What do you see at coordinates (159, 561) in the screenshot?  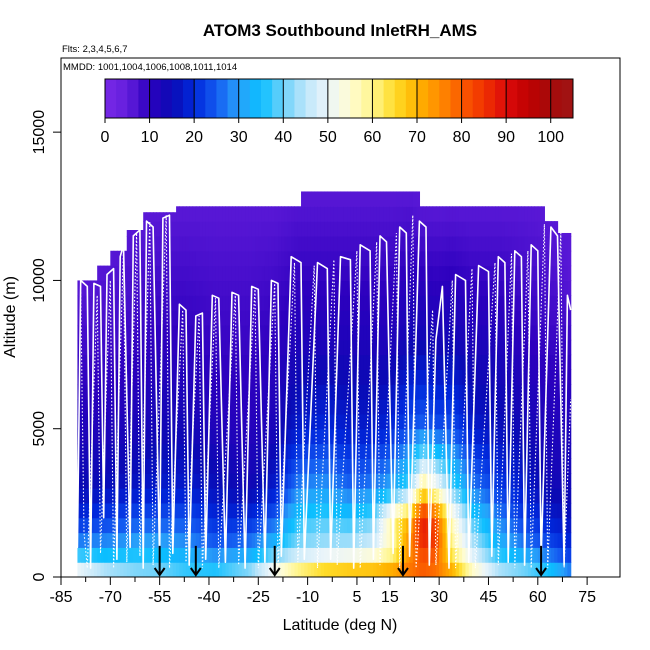 I see `sampling-arrow` at bounding box center [159, 561].